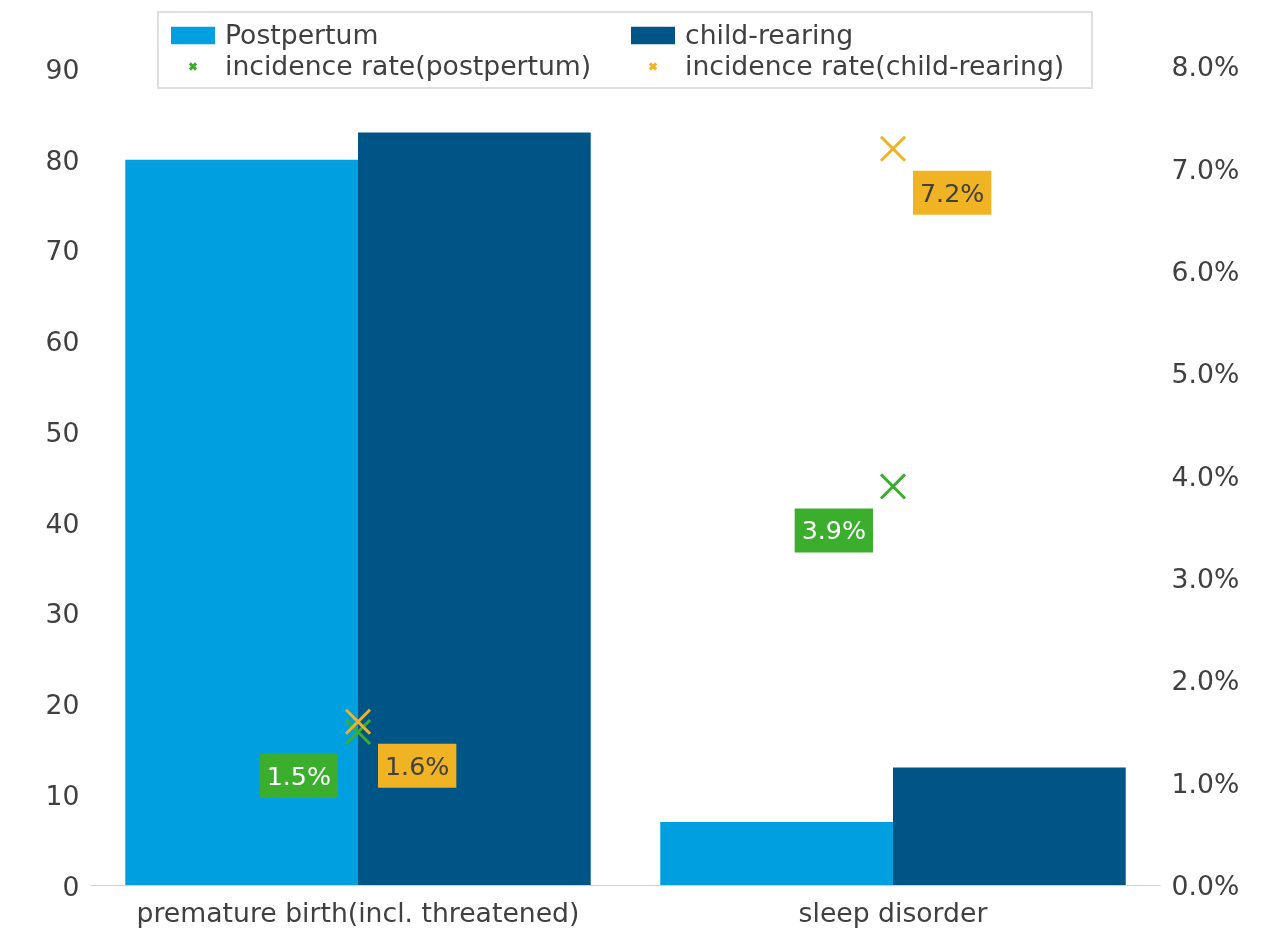  Describe the element at coordinates (62, 432) in the screenshot. I see `y-tick-label: 50` at that location.